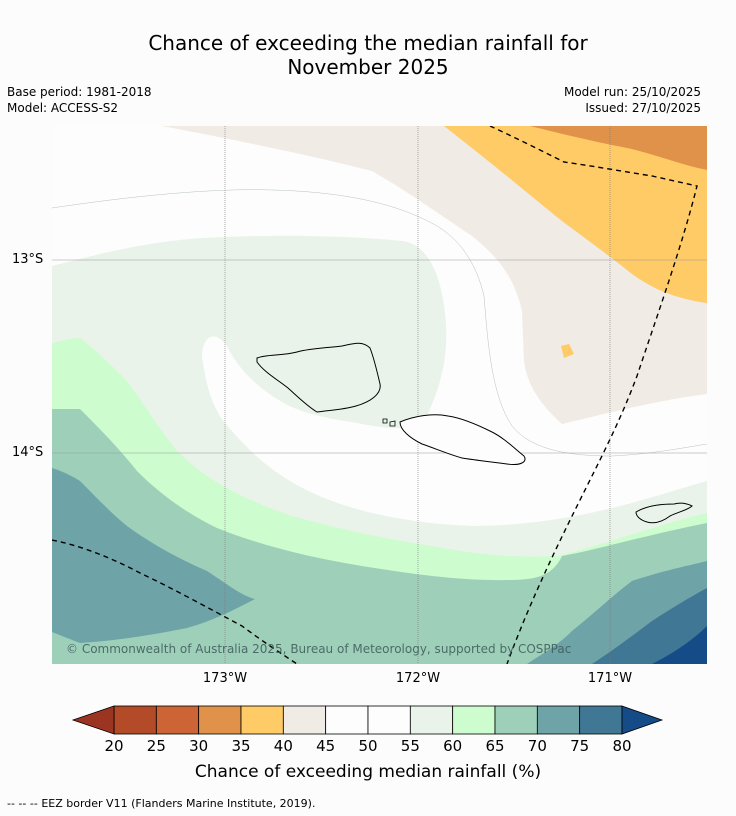  I want to click on base-period: Base period: 1981-2018, so click(79, 92).